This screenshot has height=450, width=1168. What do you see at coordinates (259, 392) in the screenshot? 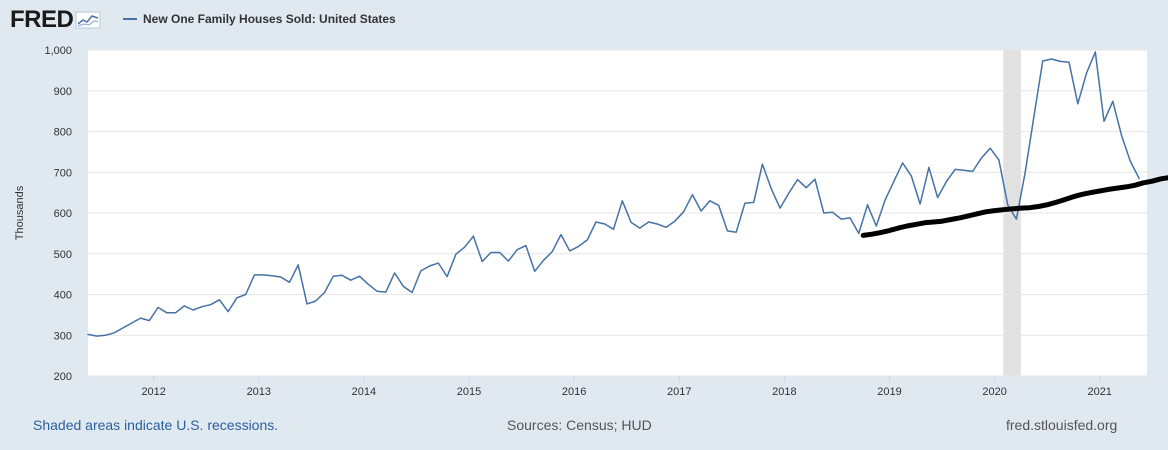
I see `x-tick-label: 2013` at bounding box center [259, 392].